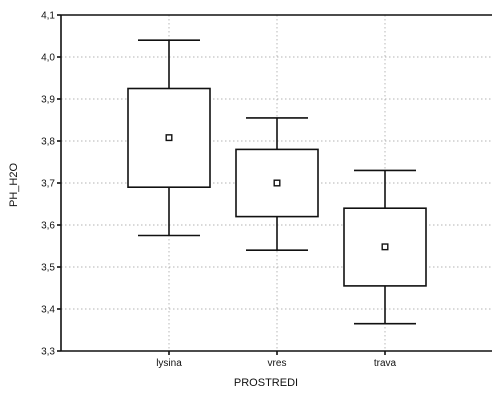  What do you see at coordinates (169, 363) in the screenshot?
I see `x-tick-label: lysina` at bounding box center [169, 363].